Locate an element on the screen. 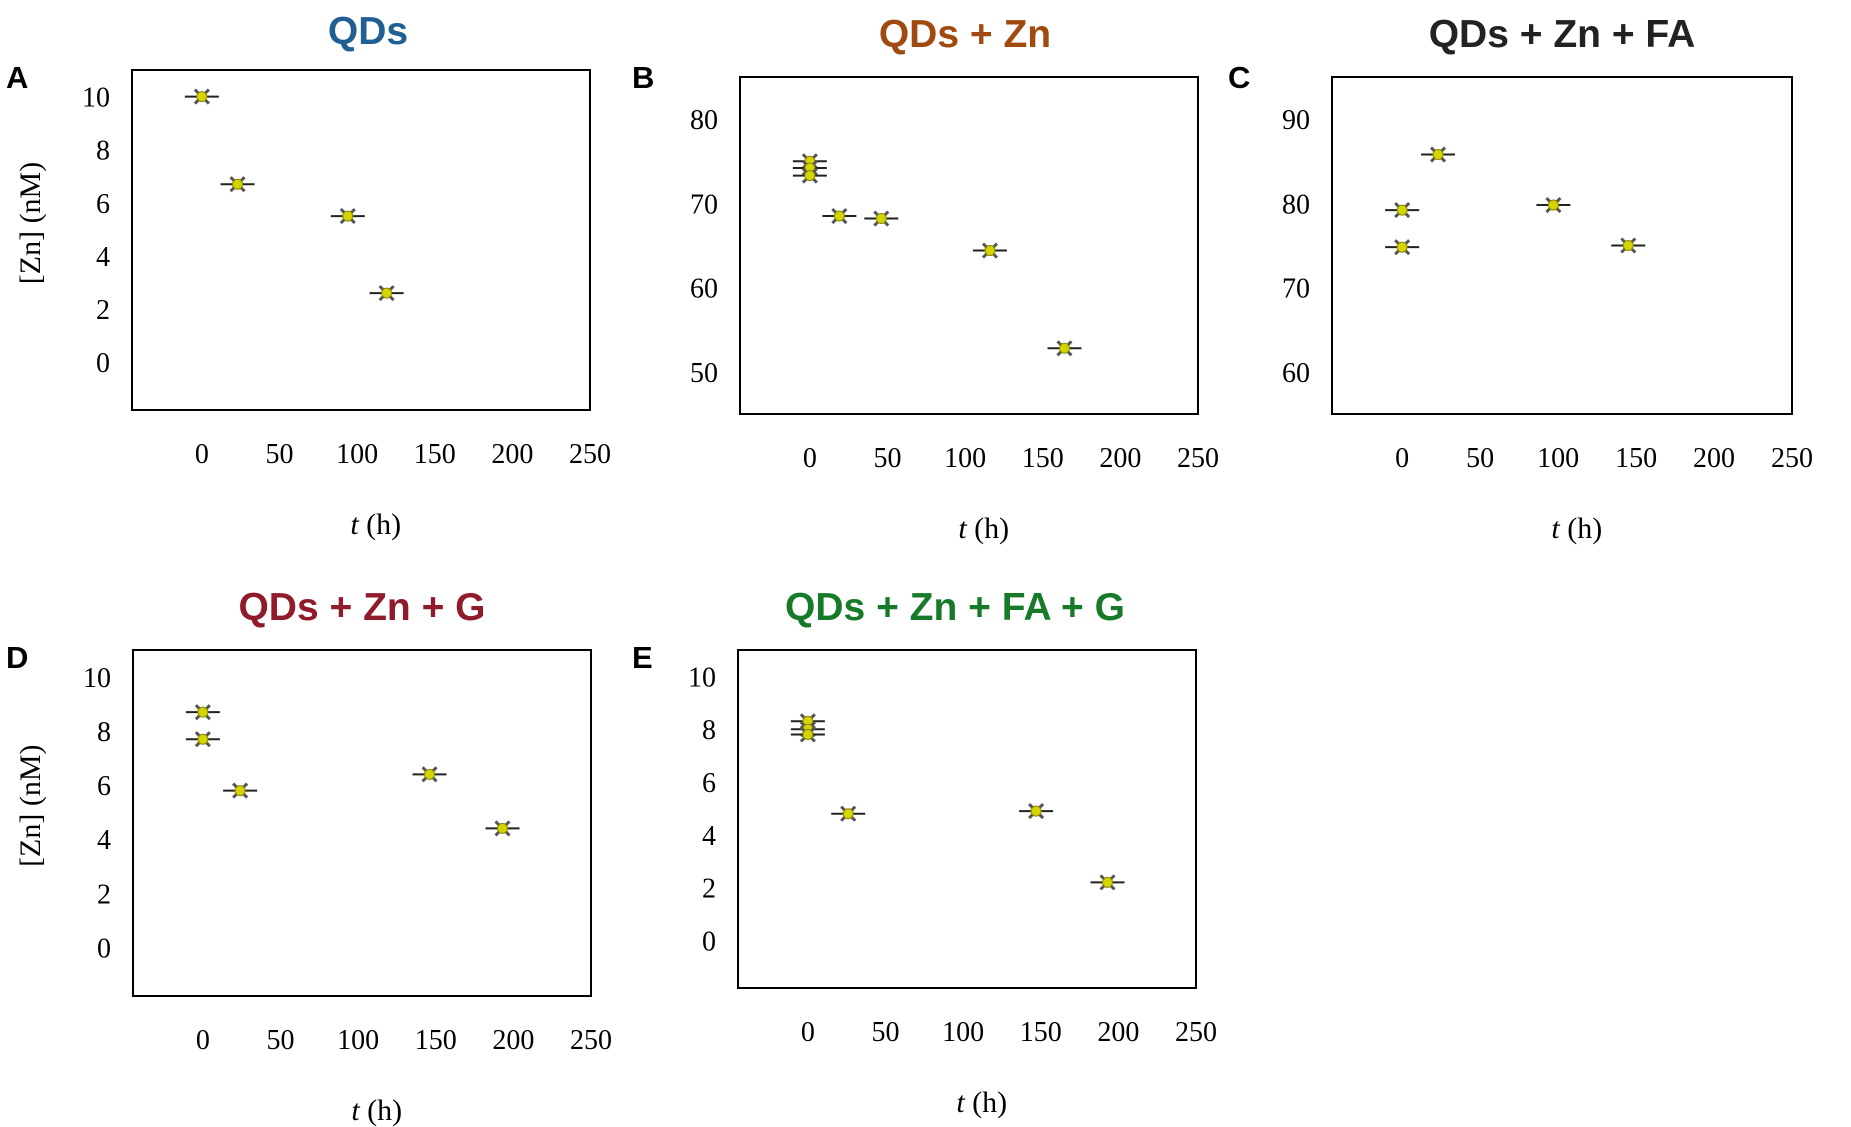  panel-d-xtick-label: 250 is located at coordinates (591, 1040).